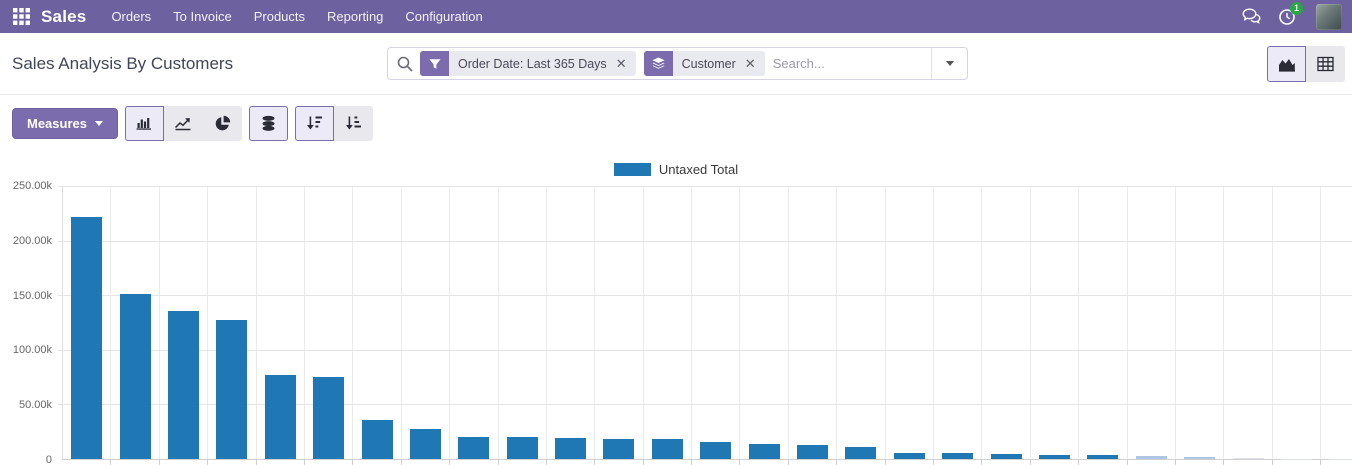  I want to click on facet-label: Customer, so click(708, 63).